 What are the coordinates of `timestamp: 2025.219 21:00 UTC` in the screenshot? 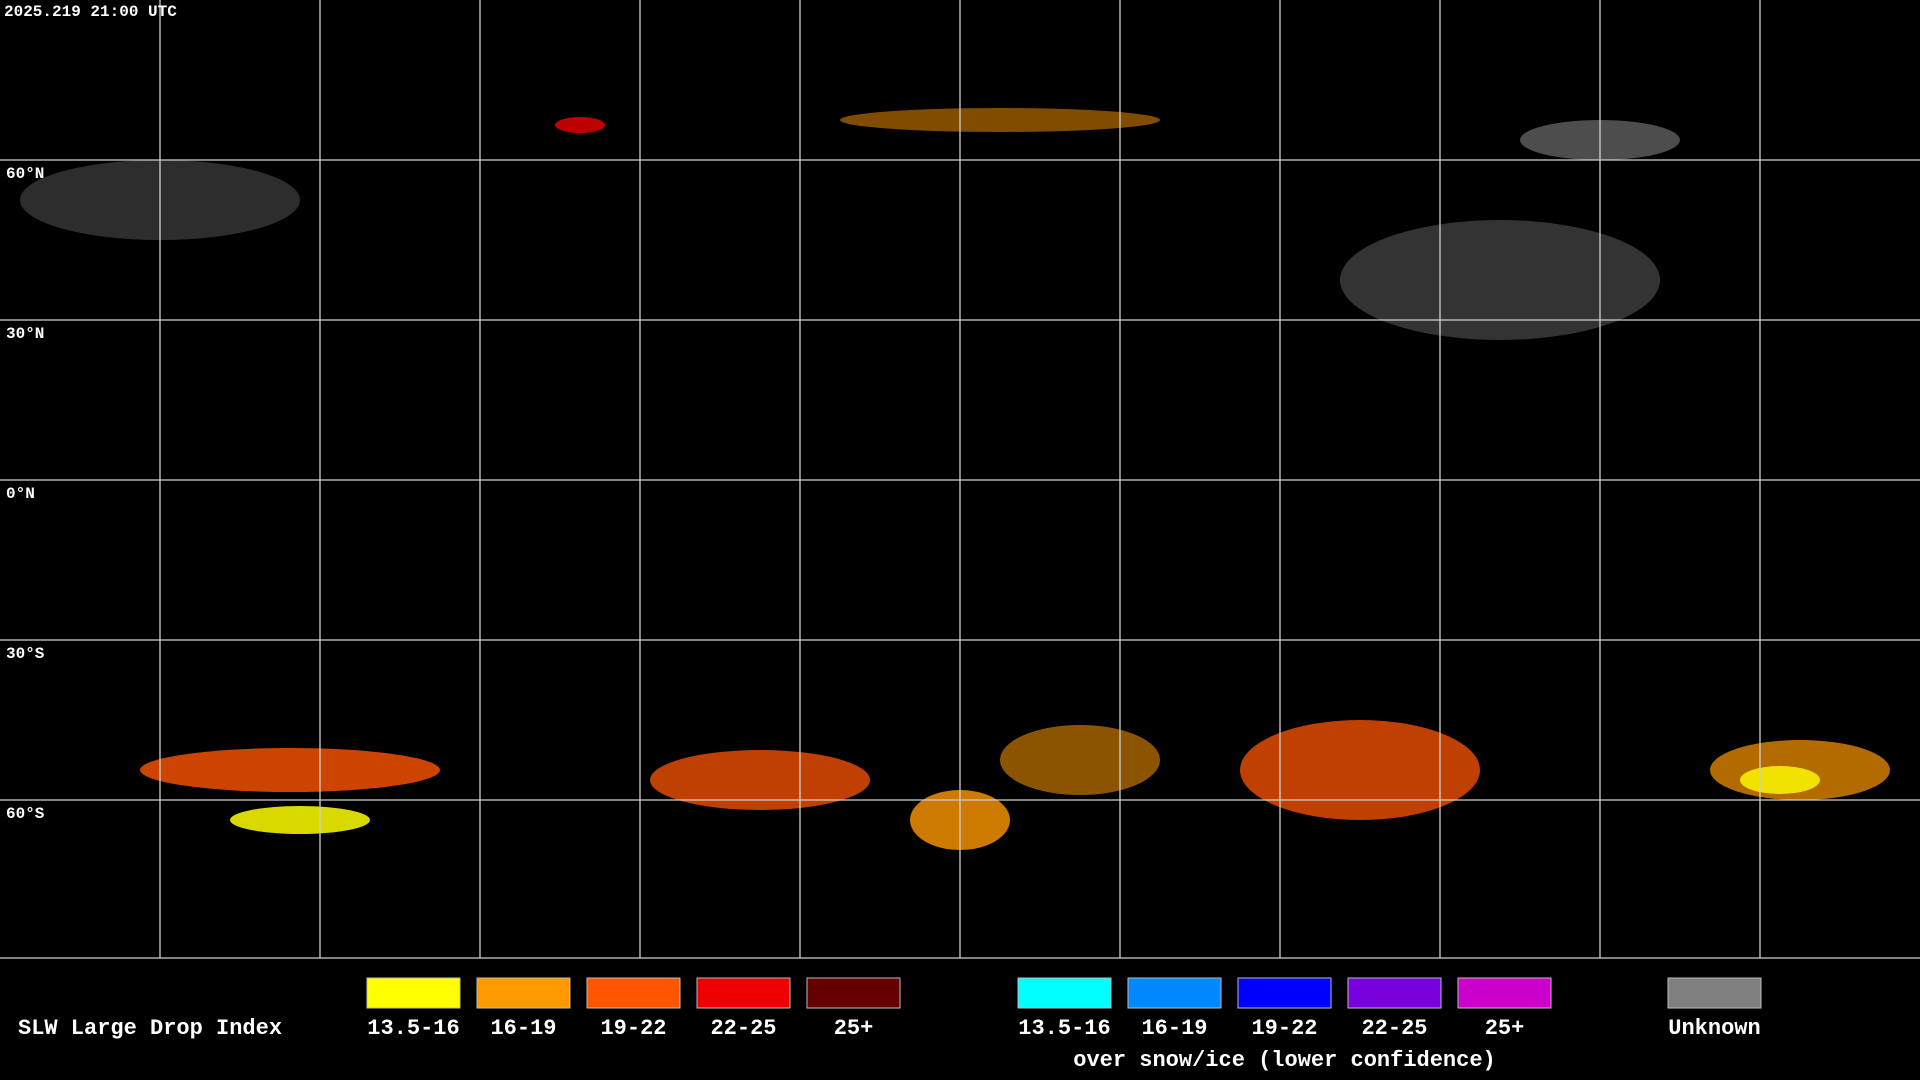 It's located at (90, 12).